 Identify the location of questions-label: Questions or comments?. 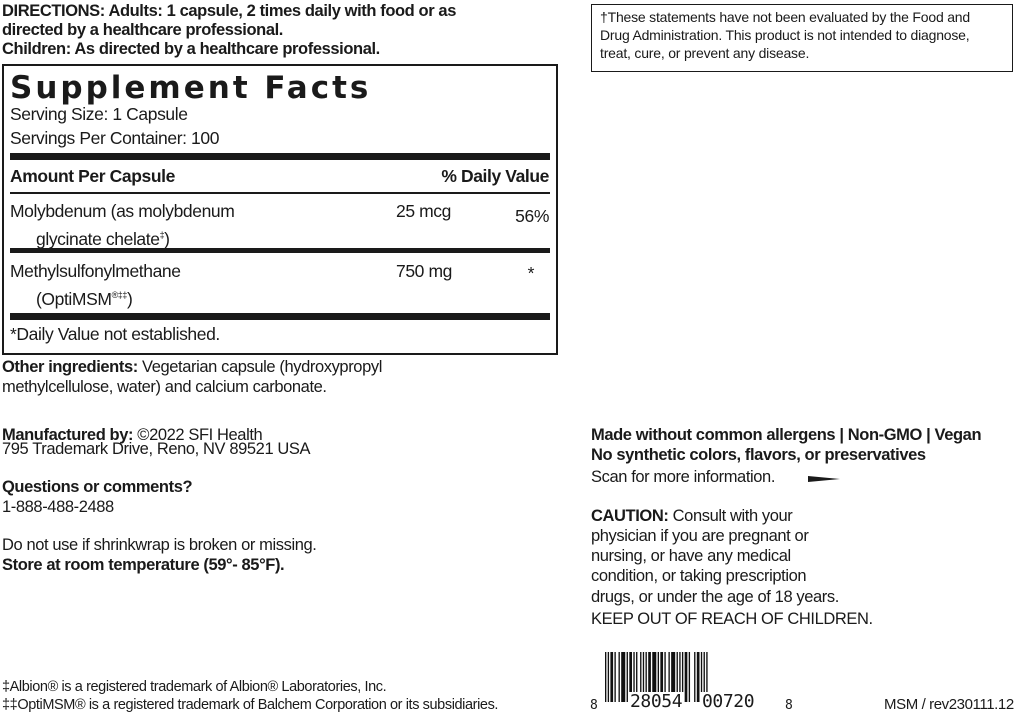
(97, 487).